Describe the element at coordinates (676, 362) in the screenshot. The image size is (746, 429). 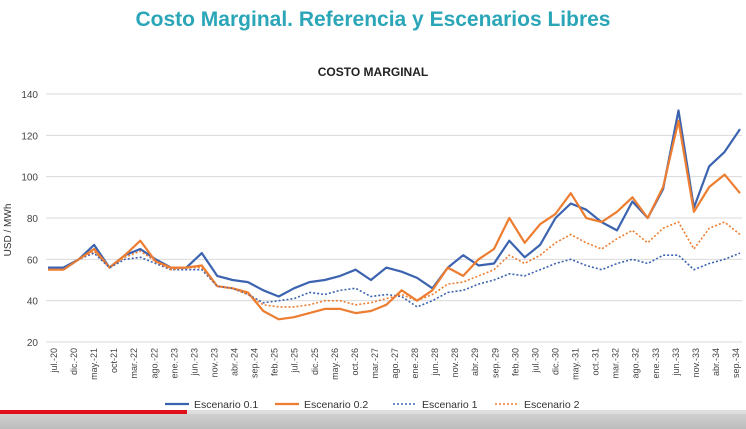
I see `x-tick-label: jun.-33` at that location.